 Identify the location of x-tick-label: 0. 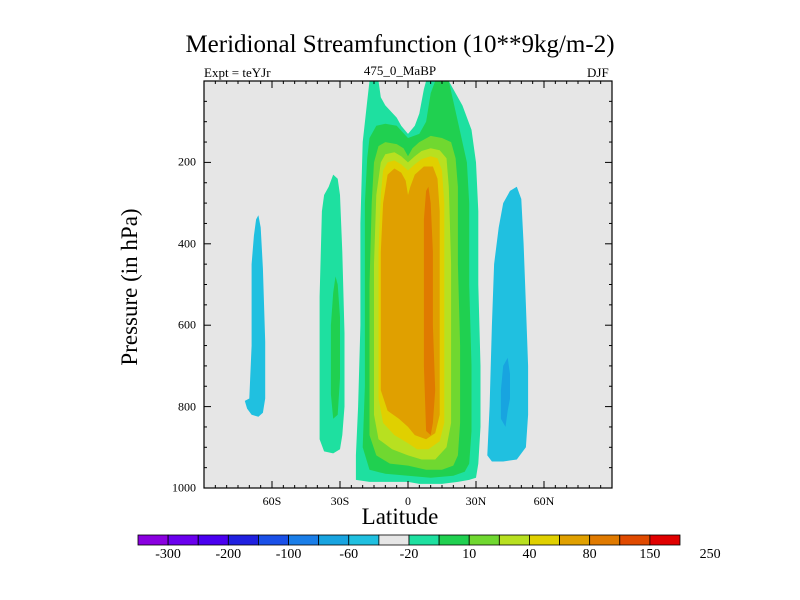
(408, 501).